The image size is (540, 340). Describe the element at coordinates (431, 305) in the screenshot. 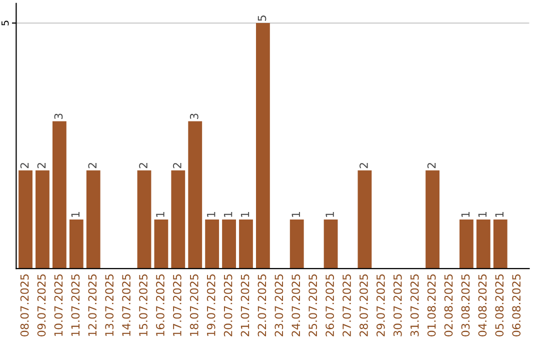

I see `x-tick-label: 01.08.2025` at that location.